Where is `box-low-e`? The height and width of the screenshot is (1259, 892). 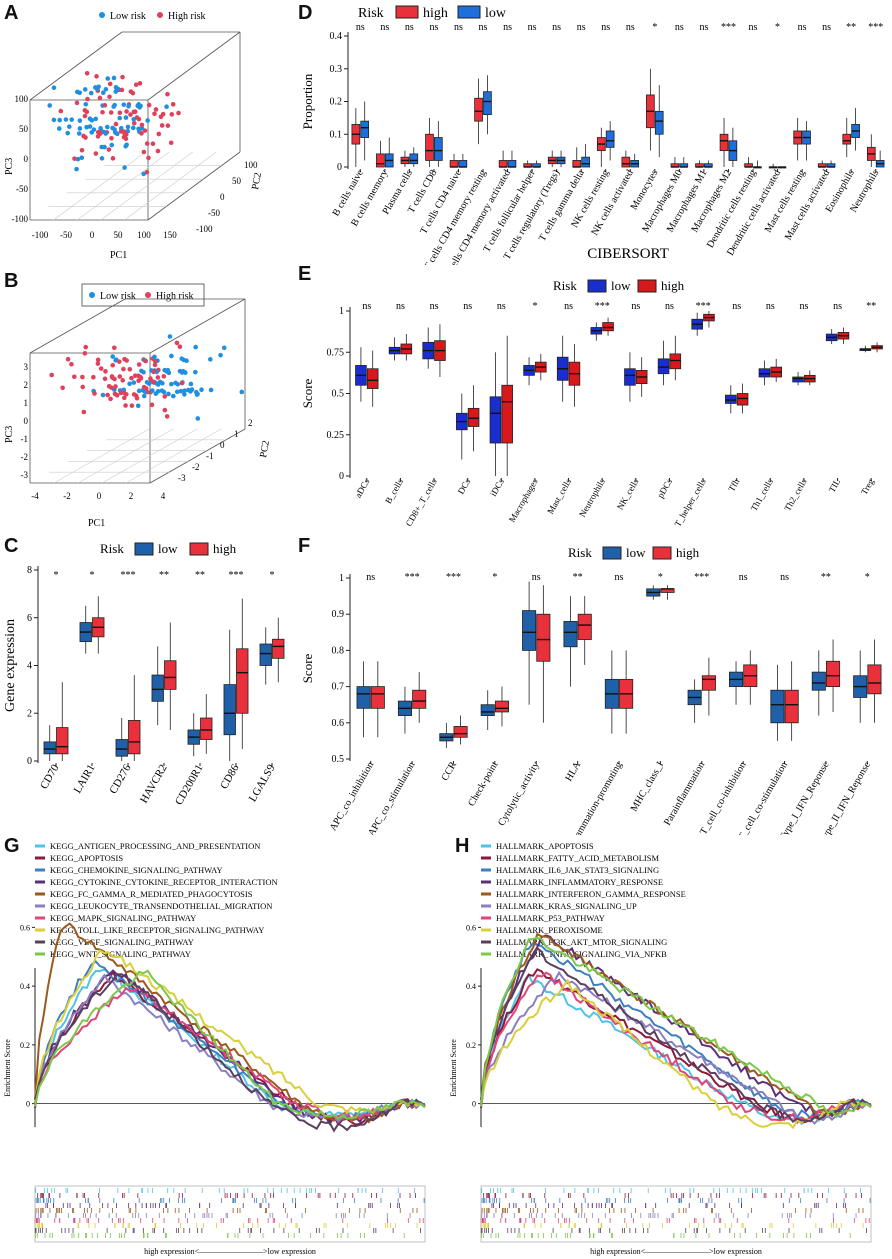 box-low-e is located at coordinates (764, 373).